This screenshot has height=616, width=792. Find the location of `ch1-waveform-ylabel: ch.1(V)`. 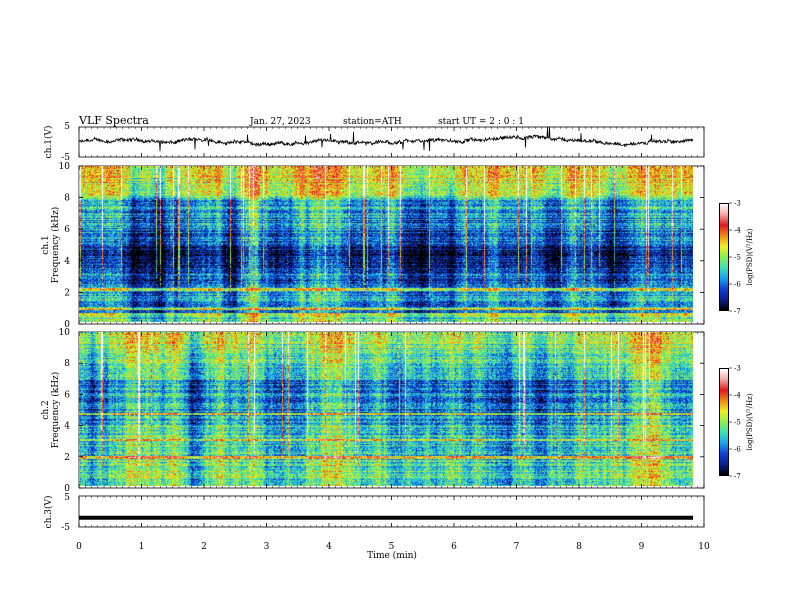

ch1-waveform-ylabel: ch.1(V) is located at coordinates (48, 142).